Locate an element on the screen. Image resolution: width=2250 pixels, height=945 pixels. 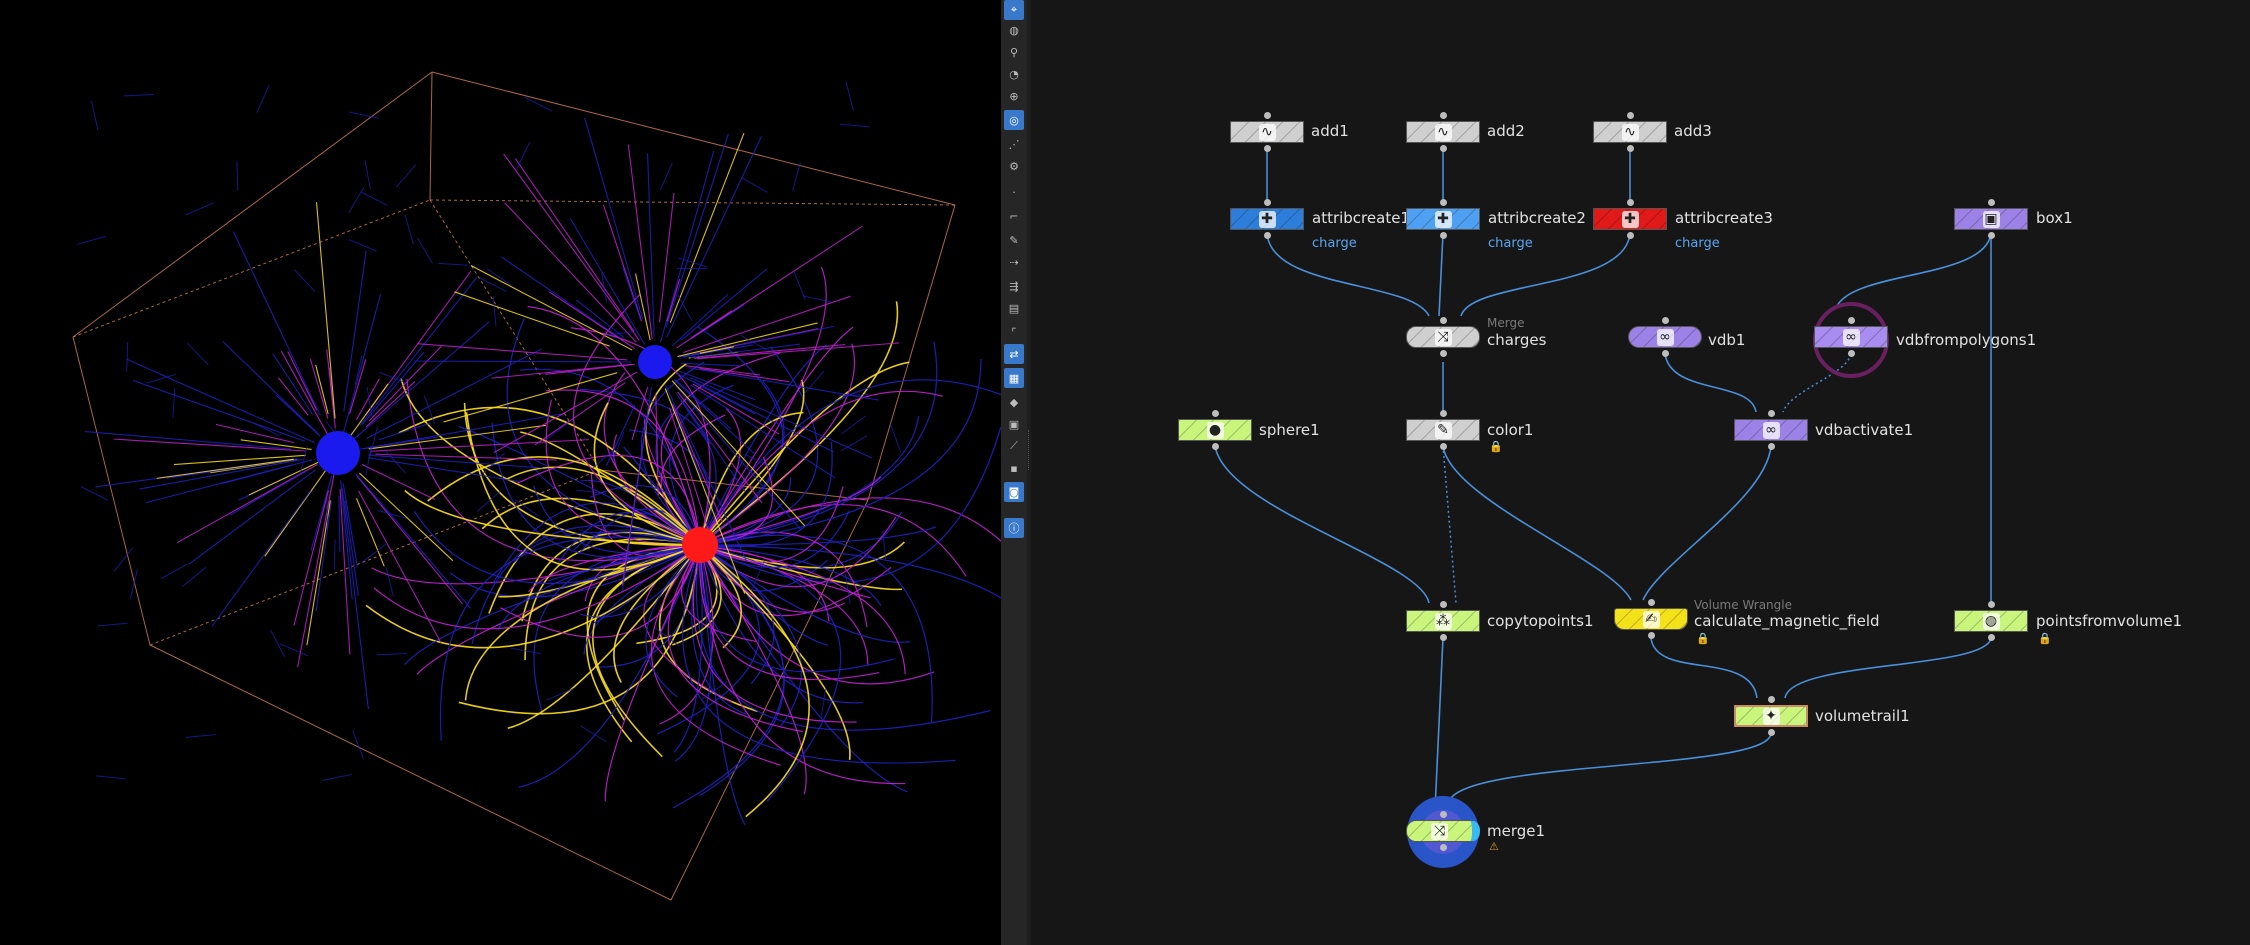
node-add3: ∿ is located at coordinates (1630, 132).